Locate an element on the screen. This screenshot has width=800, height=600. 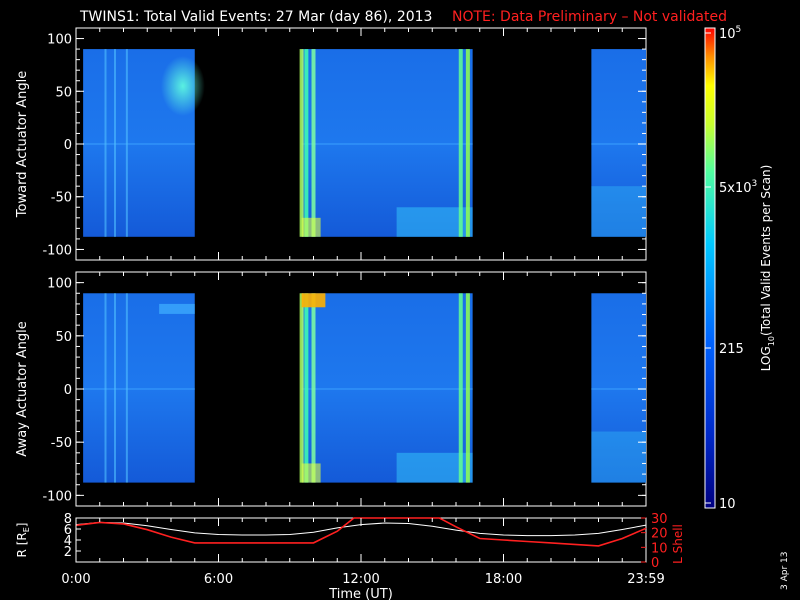
x-tick-label: 0:00 is located at coordinates (75, 579).